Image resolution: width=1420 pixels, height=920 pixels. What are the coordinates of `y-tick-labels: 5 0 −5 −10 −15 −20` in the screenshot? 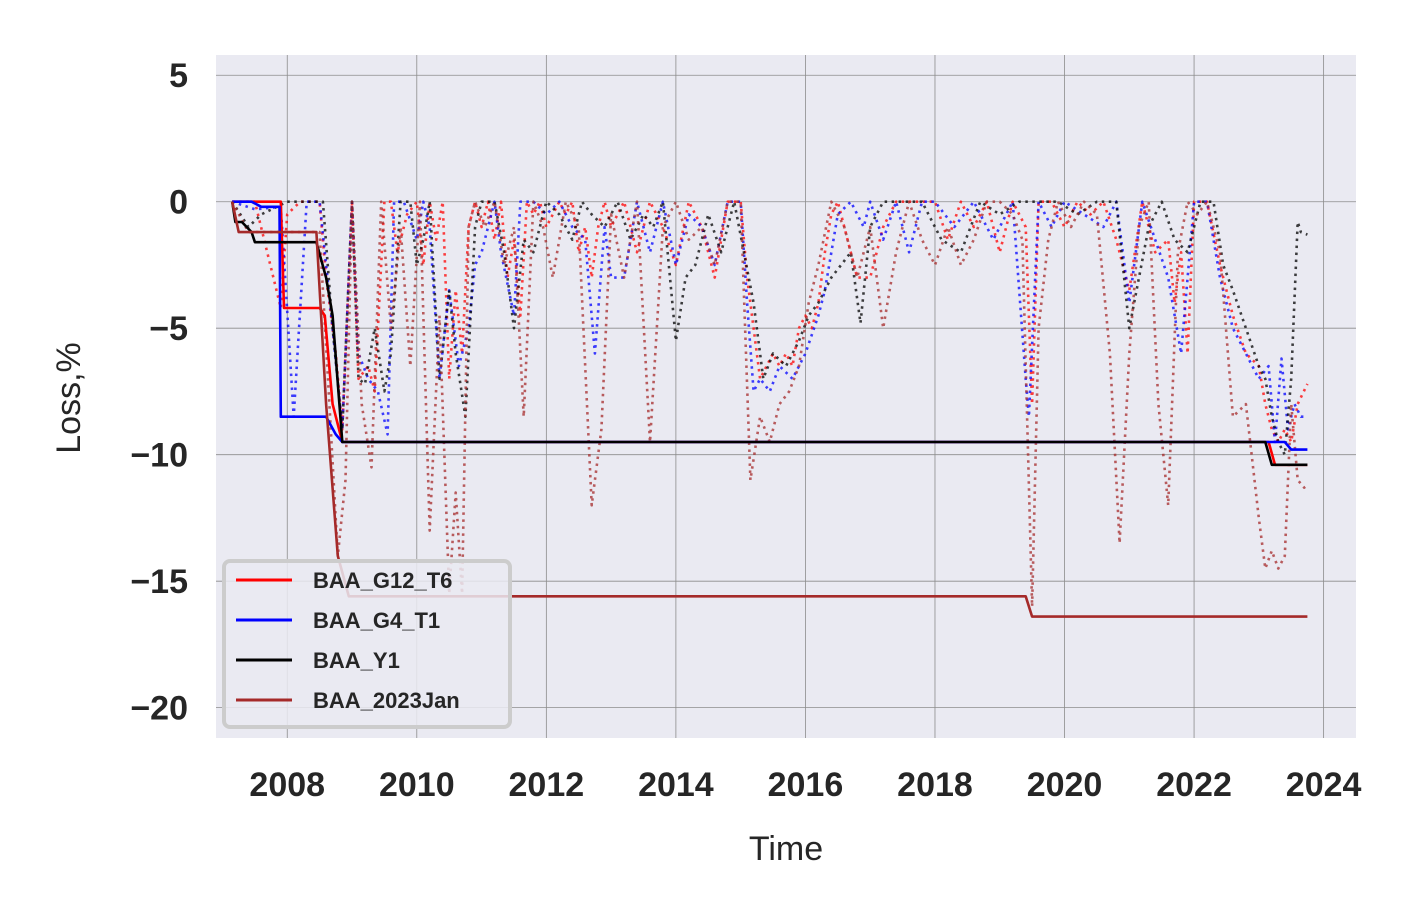 It's located at (159, 392).